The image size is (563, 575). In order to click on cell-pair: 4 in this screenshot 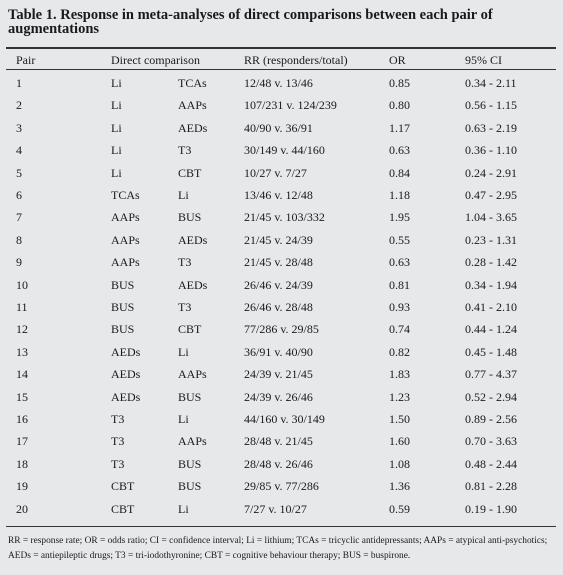, I will do `click(19, 150)`.